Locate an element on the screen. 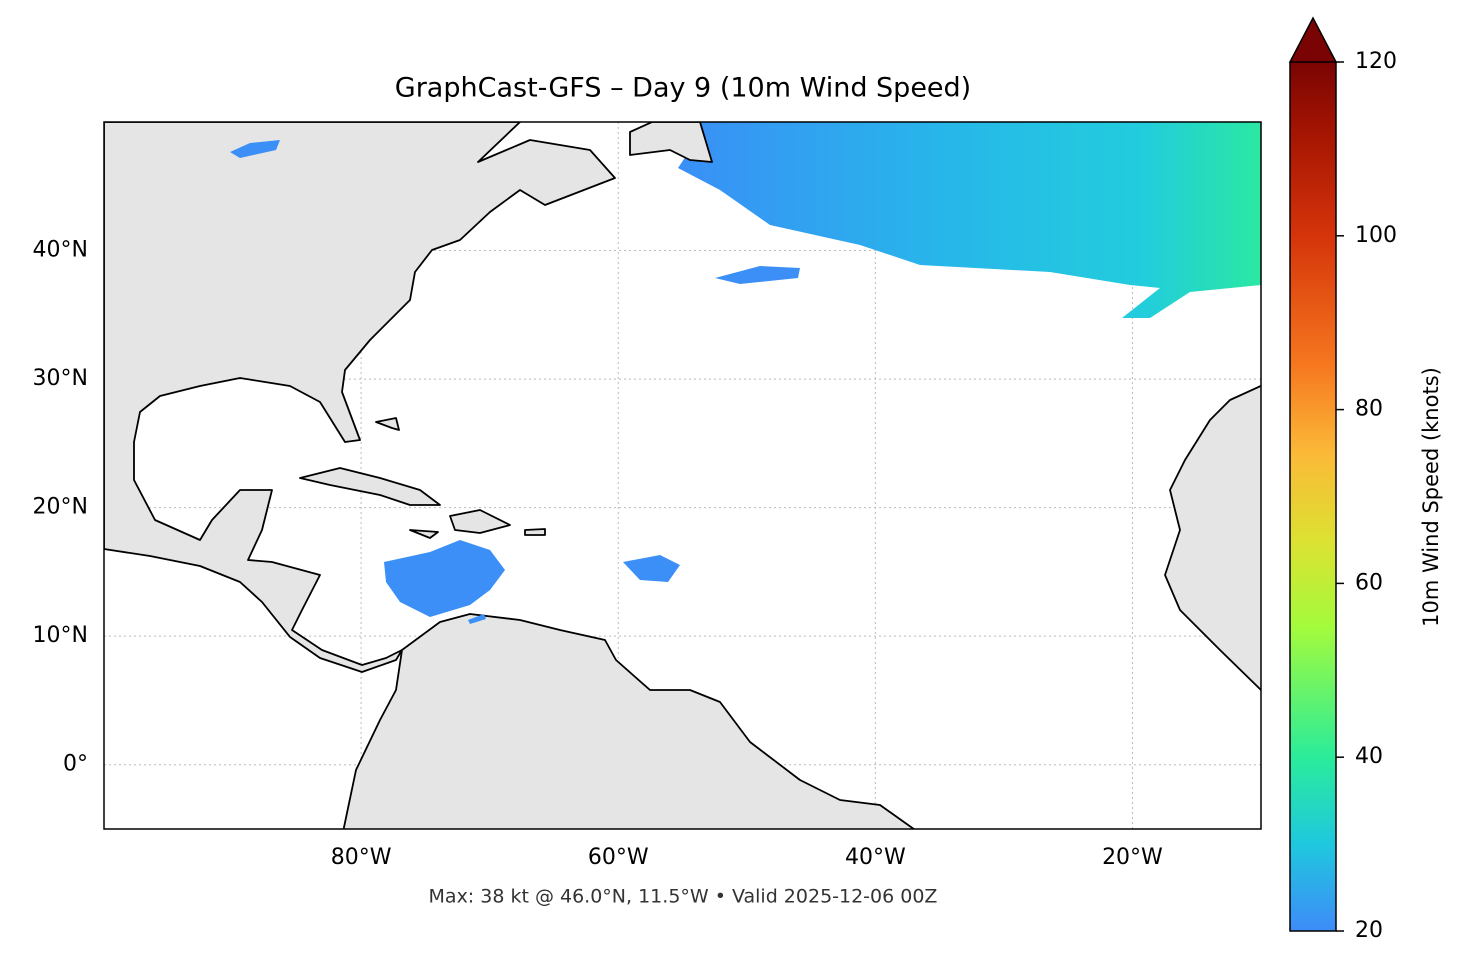 The image size is (1466, 969). lat-tick-label: 30°N is located at coordinates (60, 378).